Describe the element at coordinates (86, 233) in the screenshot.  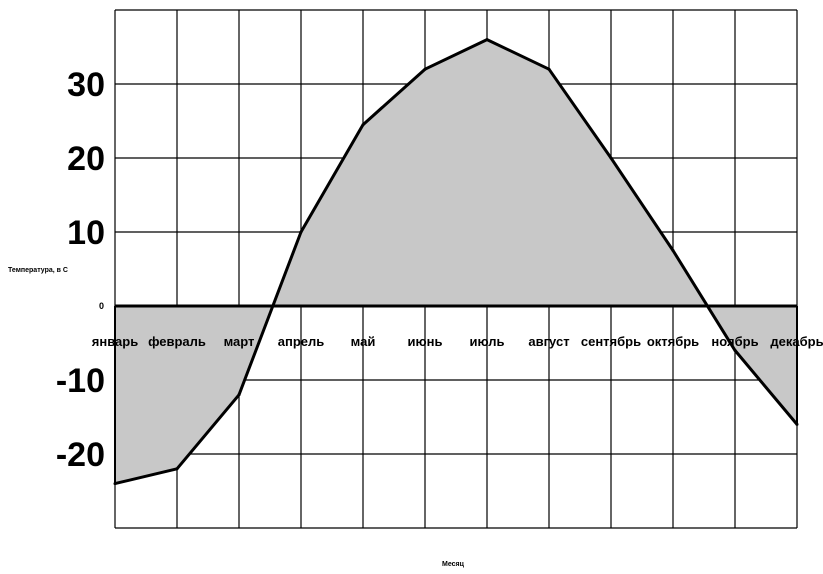
I see `y-tick-label: 10` at that location.